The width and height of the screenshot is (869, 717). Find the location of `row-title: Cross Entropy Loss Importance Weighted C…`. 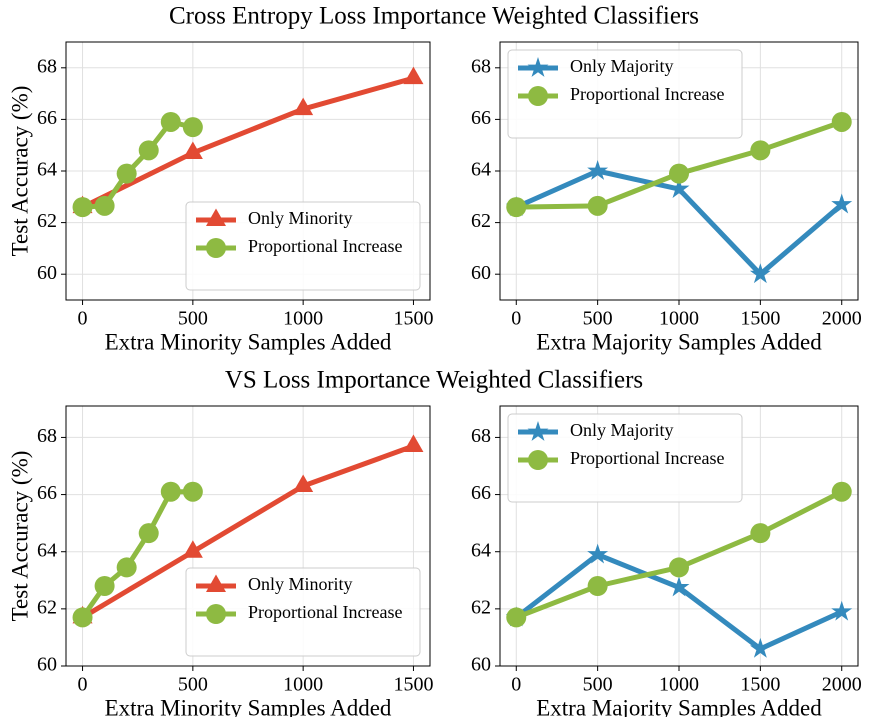

row-title: Cross Entropy Loss Importance Weighted C… is located at coordinates (434, 16).